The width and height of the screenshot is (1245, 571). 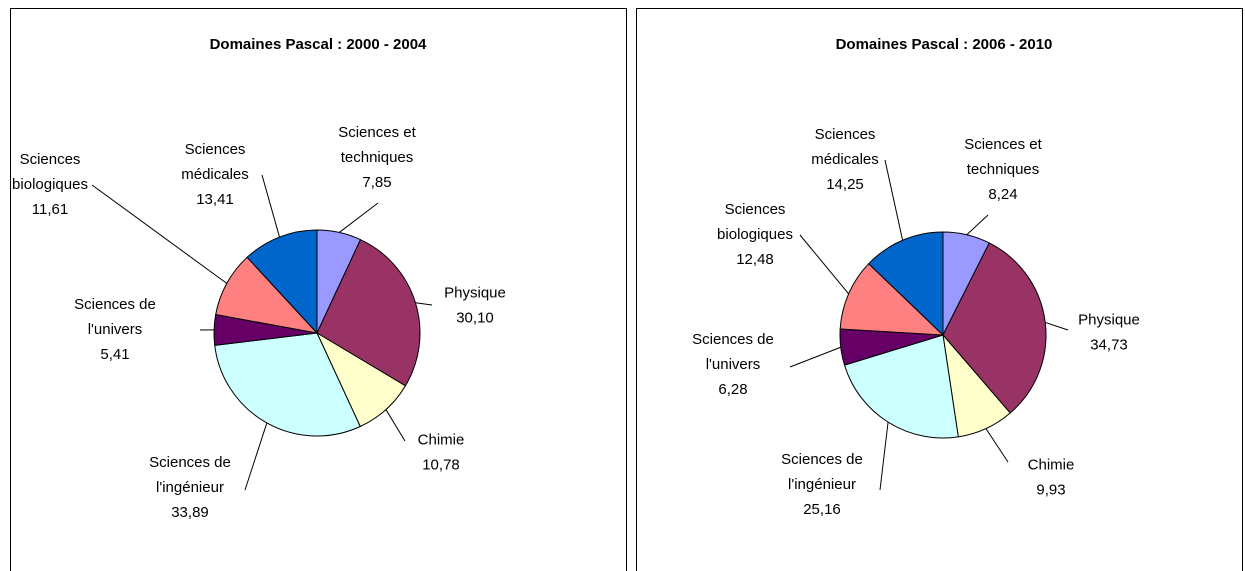 What do you see at coordinates (50, 209) in the screenshot?
I see `value-label: 11,61` at bounding box center [50, 209].